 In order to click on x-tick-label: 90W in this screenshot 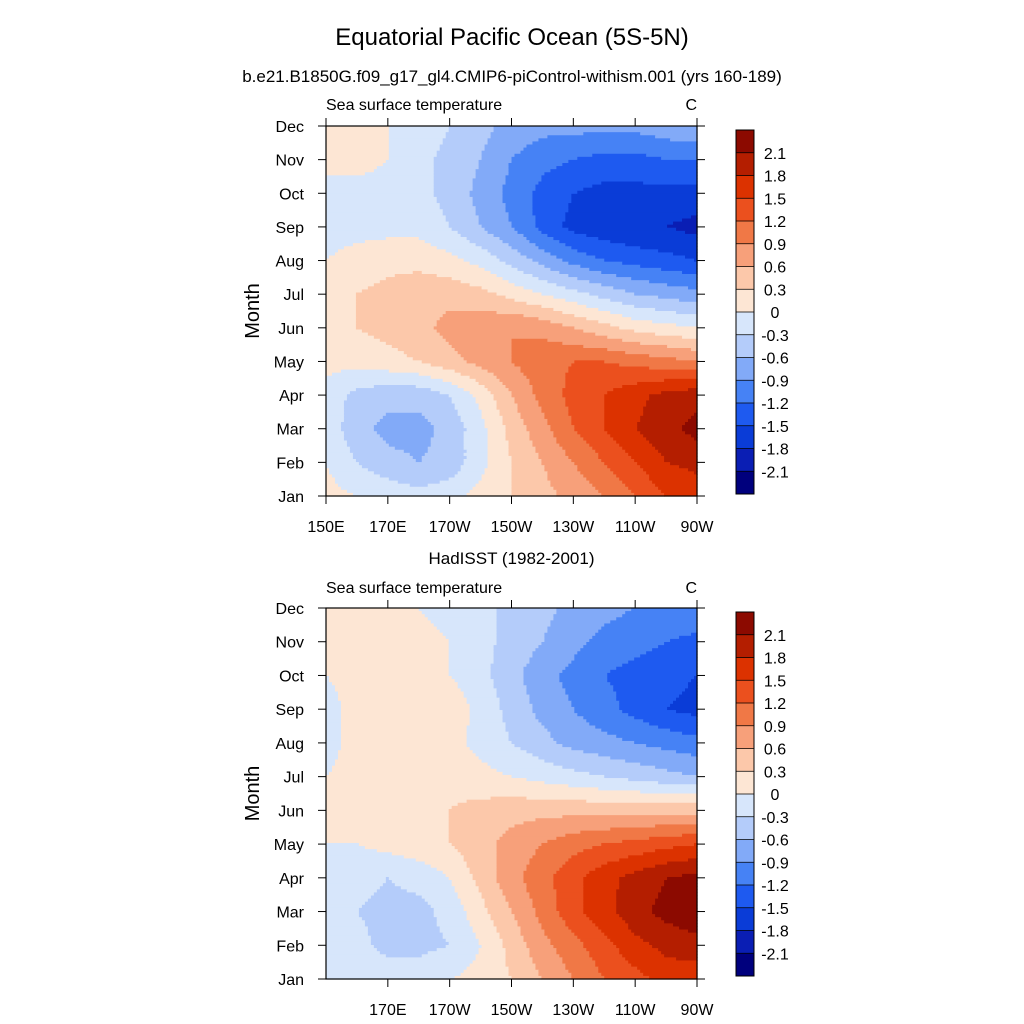, I will do `click(698, 1010)`.